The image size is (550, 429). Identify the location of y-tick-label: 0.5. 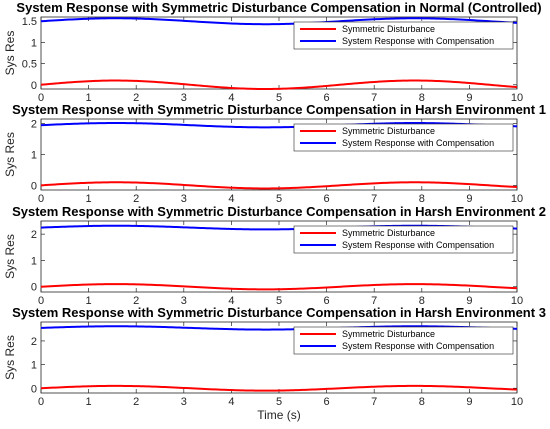
(29, 65).